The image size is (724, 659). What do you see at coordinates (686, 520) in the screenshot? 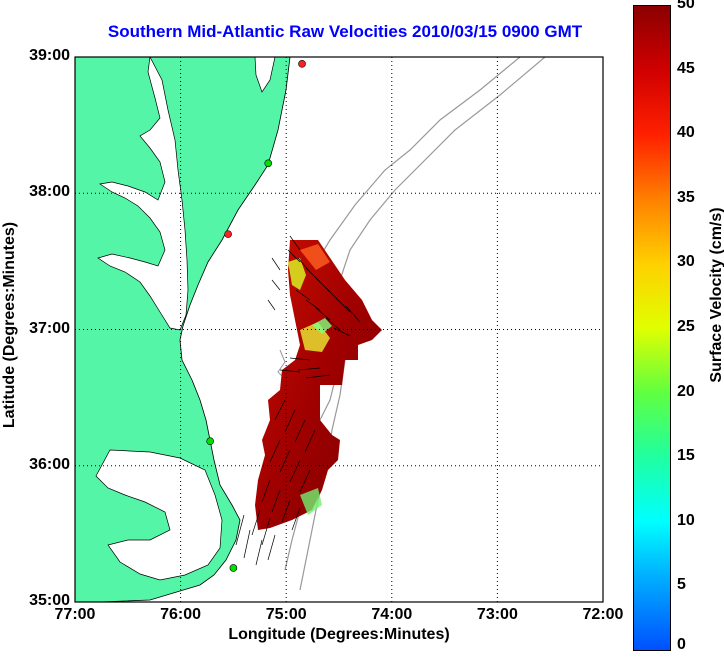
I see `colorbar-tick: 10` at bounding box center [686, 520].